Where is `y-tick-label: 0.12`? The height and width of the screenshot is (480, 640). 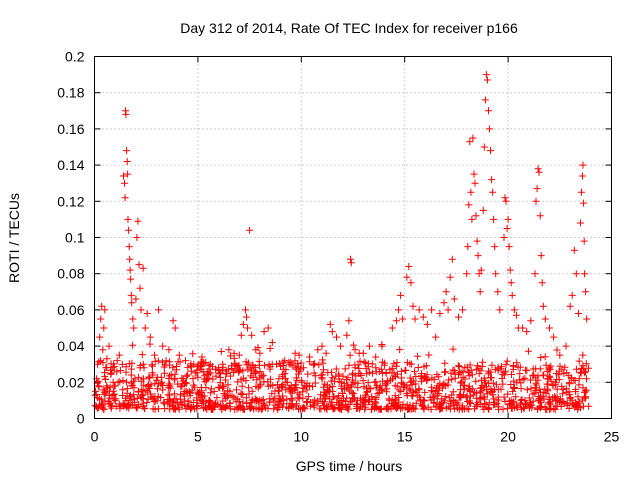 y-tick-label: 0.12 is located at coordinates (70, 201).